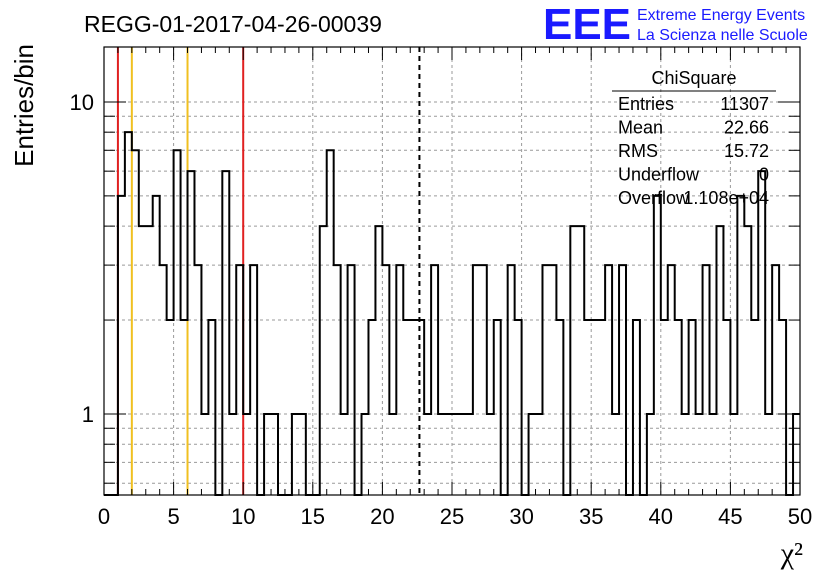  I want to click on x-tick-label: 0, so click(104, 516).